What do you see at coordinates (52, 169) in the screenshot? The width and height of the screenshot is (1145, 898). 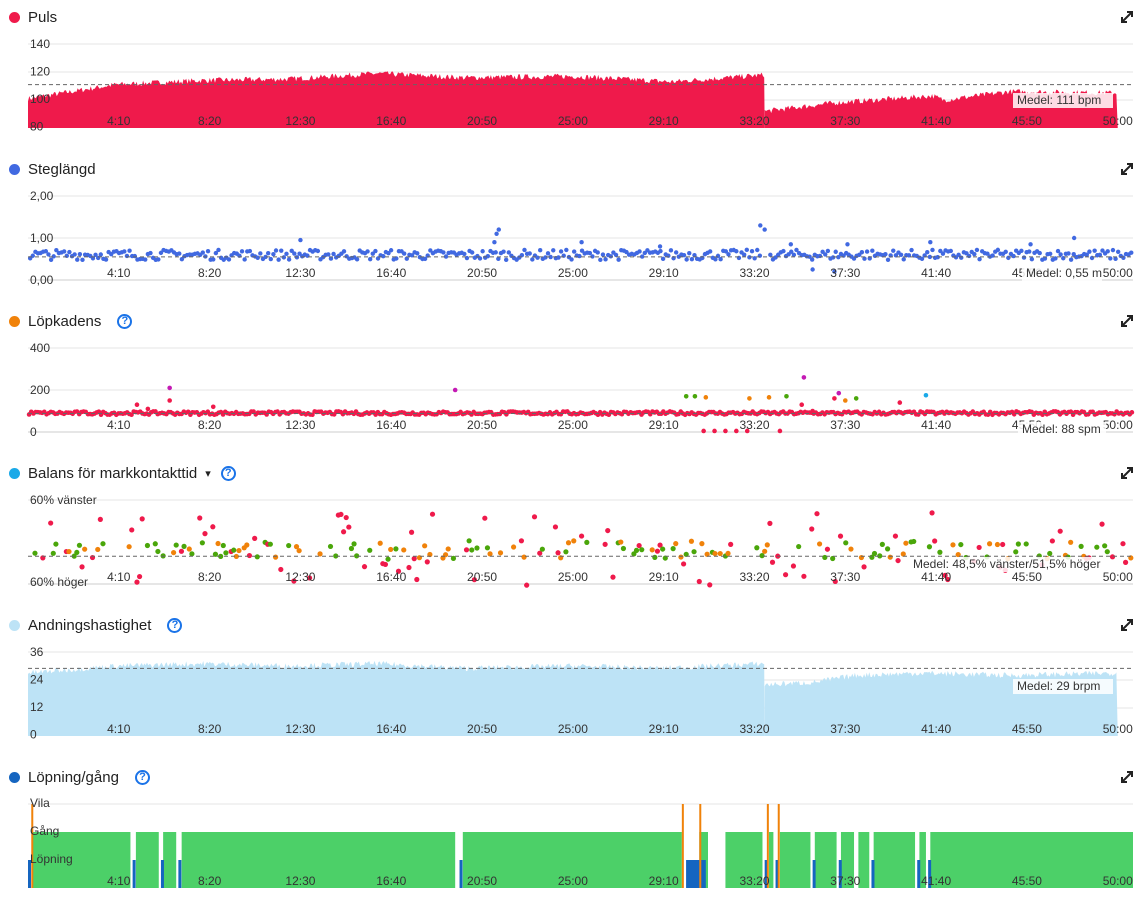 I see `steglangd-header: Steglängd` at bounding box center [52, 169].